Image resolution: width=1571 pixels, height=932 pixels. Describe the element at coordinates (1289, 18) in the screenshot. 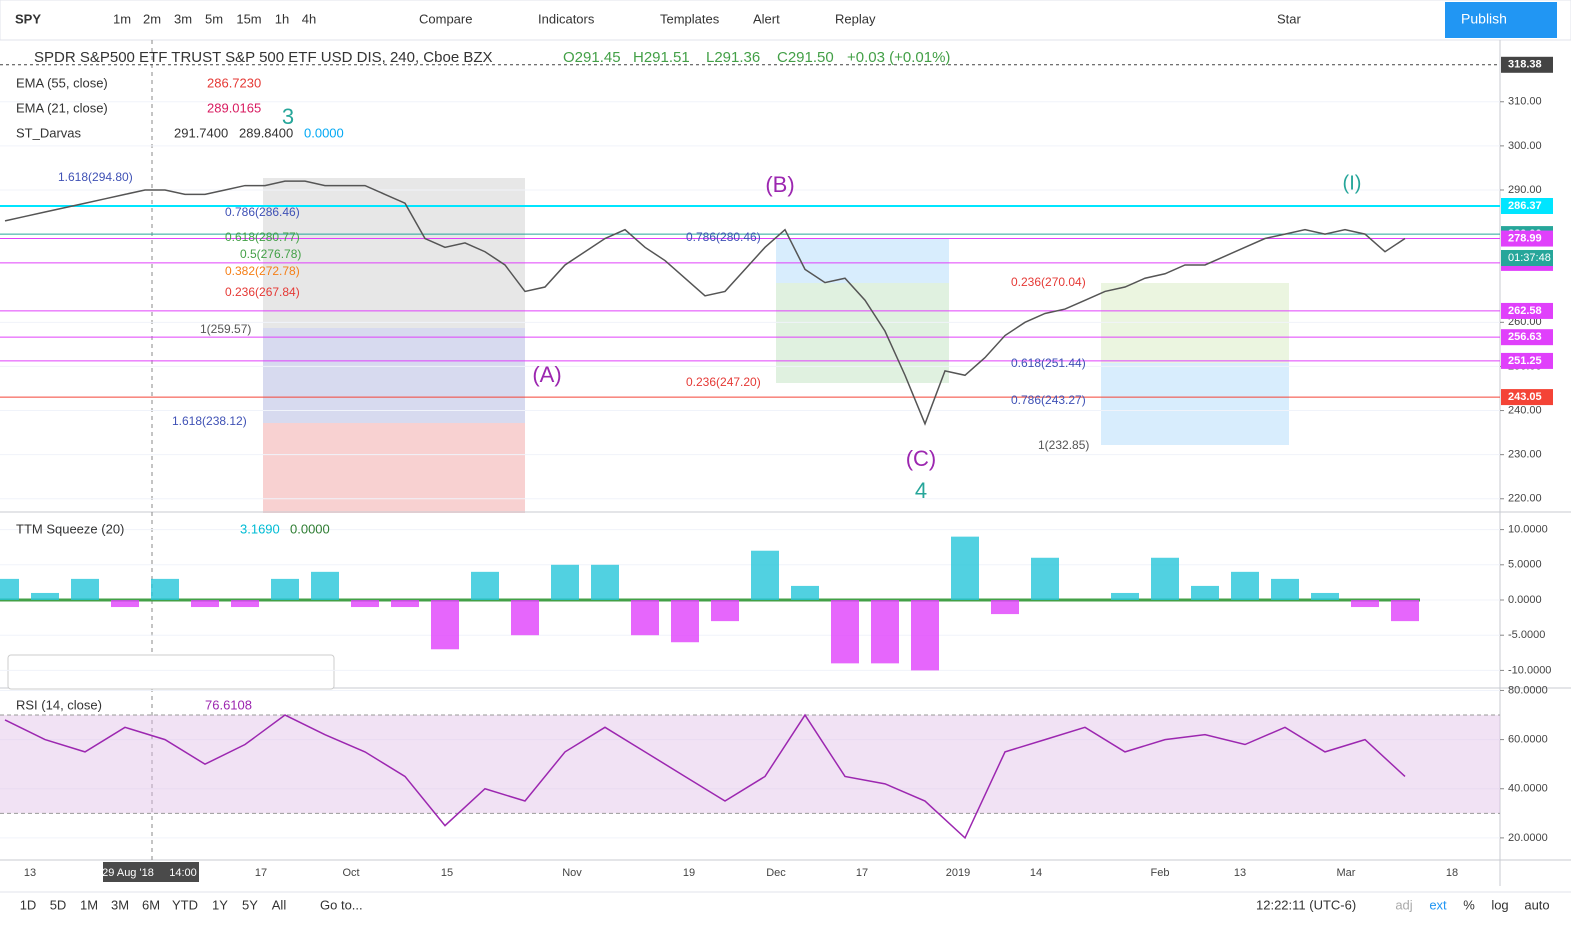

I see `star-button: Star` at that location.